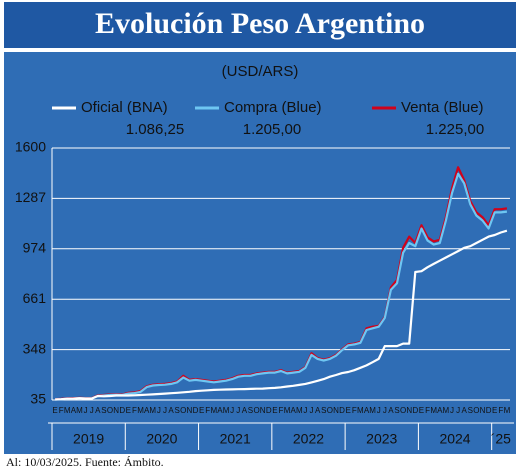  What do you see at coordinates (272, 129) in the screenshot?
I see `last-value-label: 1.205,00` at bounding box center [272, 129].